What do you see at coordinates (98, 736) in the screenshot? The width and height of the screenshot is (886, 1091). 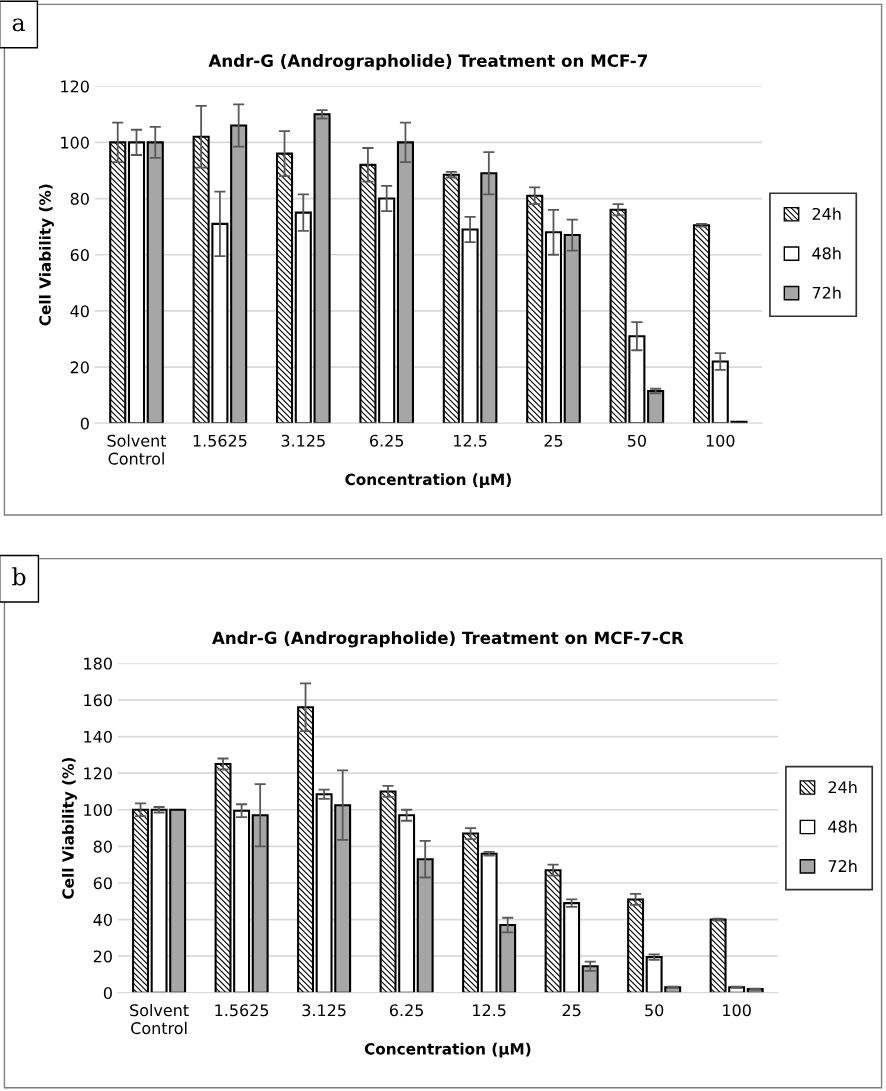 I see `y-tick-label: 140` at bounding box center [98, 736].